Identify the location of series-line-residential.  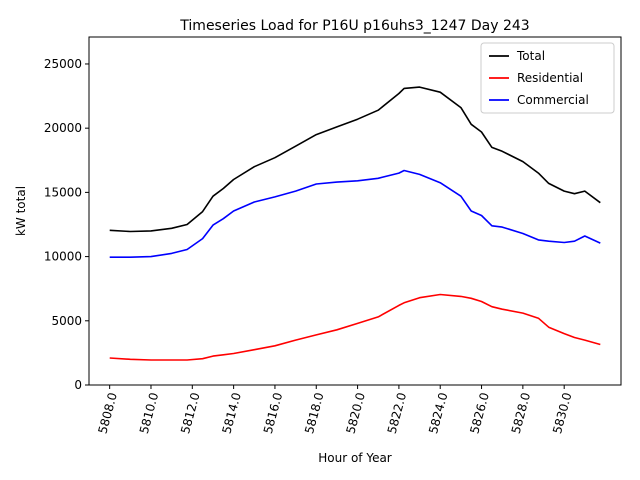
(355, 327).